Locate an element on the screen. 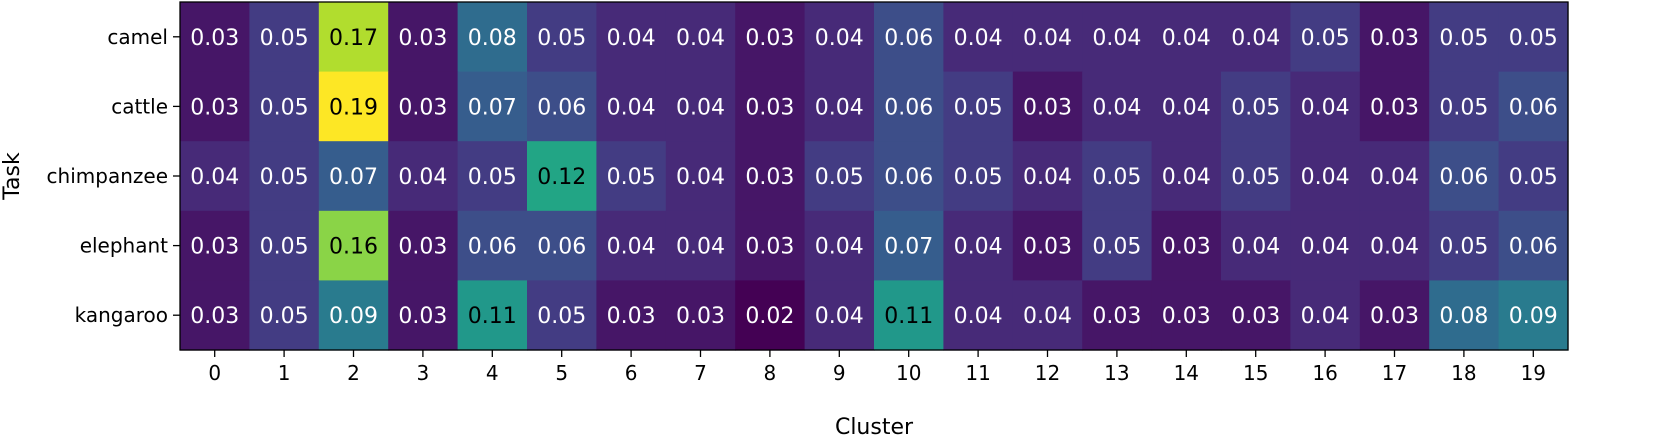 Image resolution: width=1660 pixels, height=445 pixels. y-tick-label: chimpanzee is located at coordinates (107, 176).